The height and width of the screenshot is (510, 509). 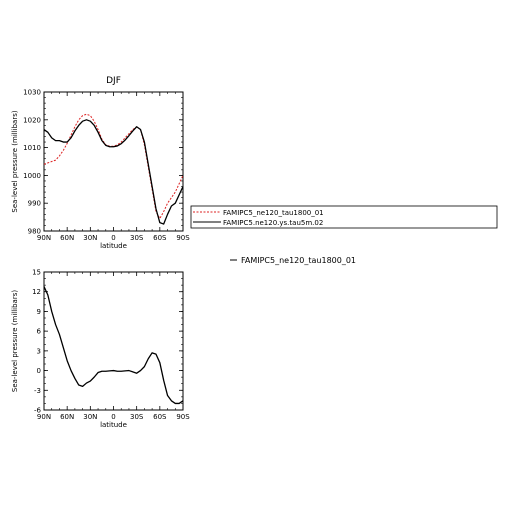 What do you see at coordinates (113, 246) in the screenshot?
I see `top-panel-x-axis-label: latitude` at bounding box center [113, 246].